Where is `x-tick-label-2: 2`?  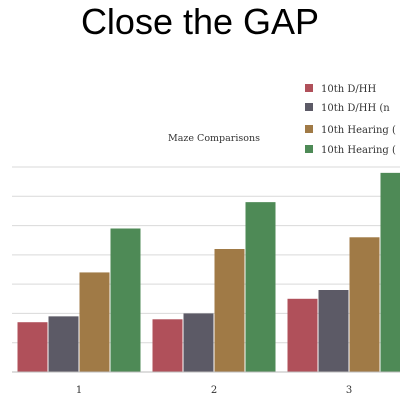 x-tick-label-2: 2 is located at coordinates (214, 390).